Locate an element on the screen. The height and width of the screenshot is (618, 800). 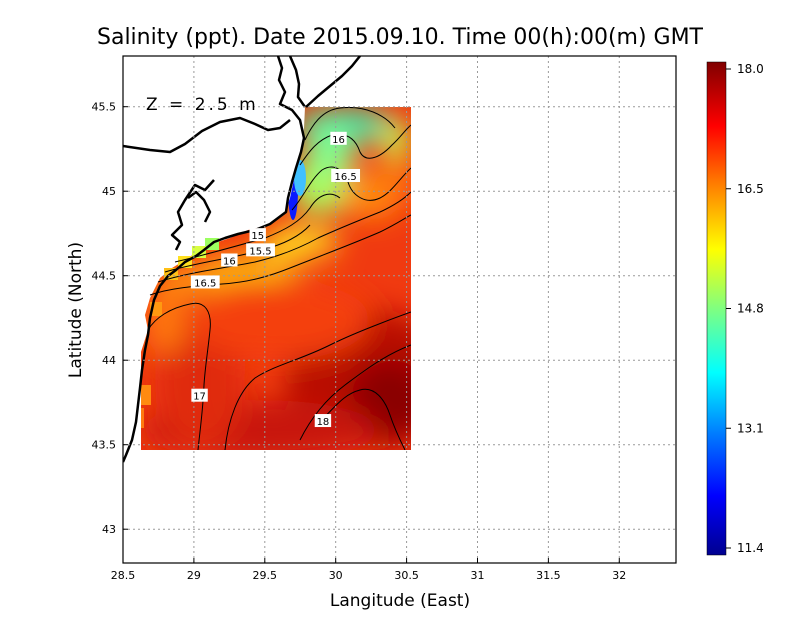
colorbar is located at coordinates (716, 308).